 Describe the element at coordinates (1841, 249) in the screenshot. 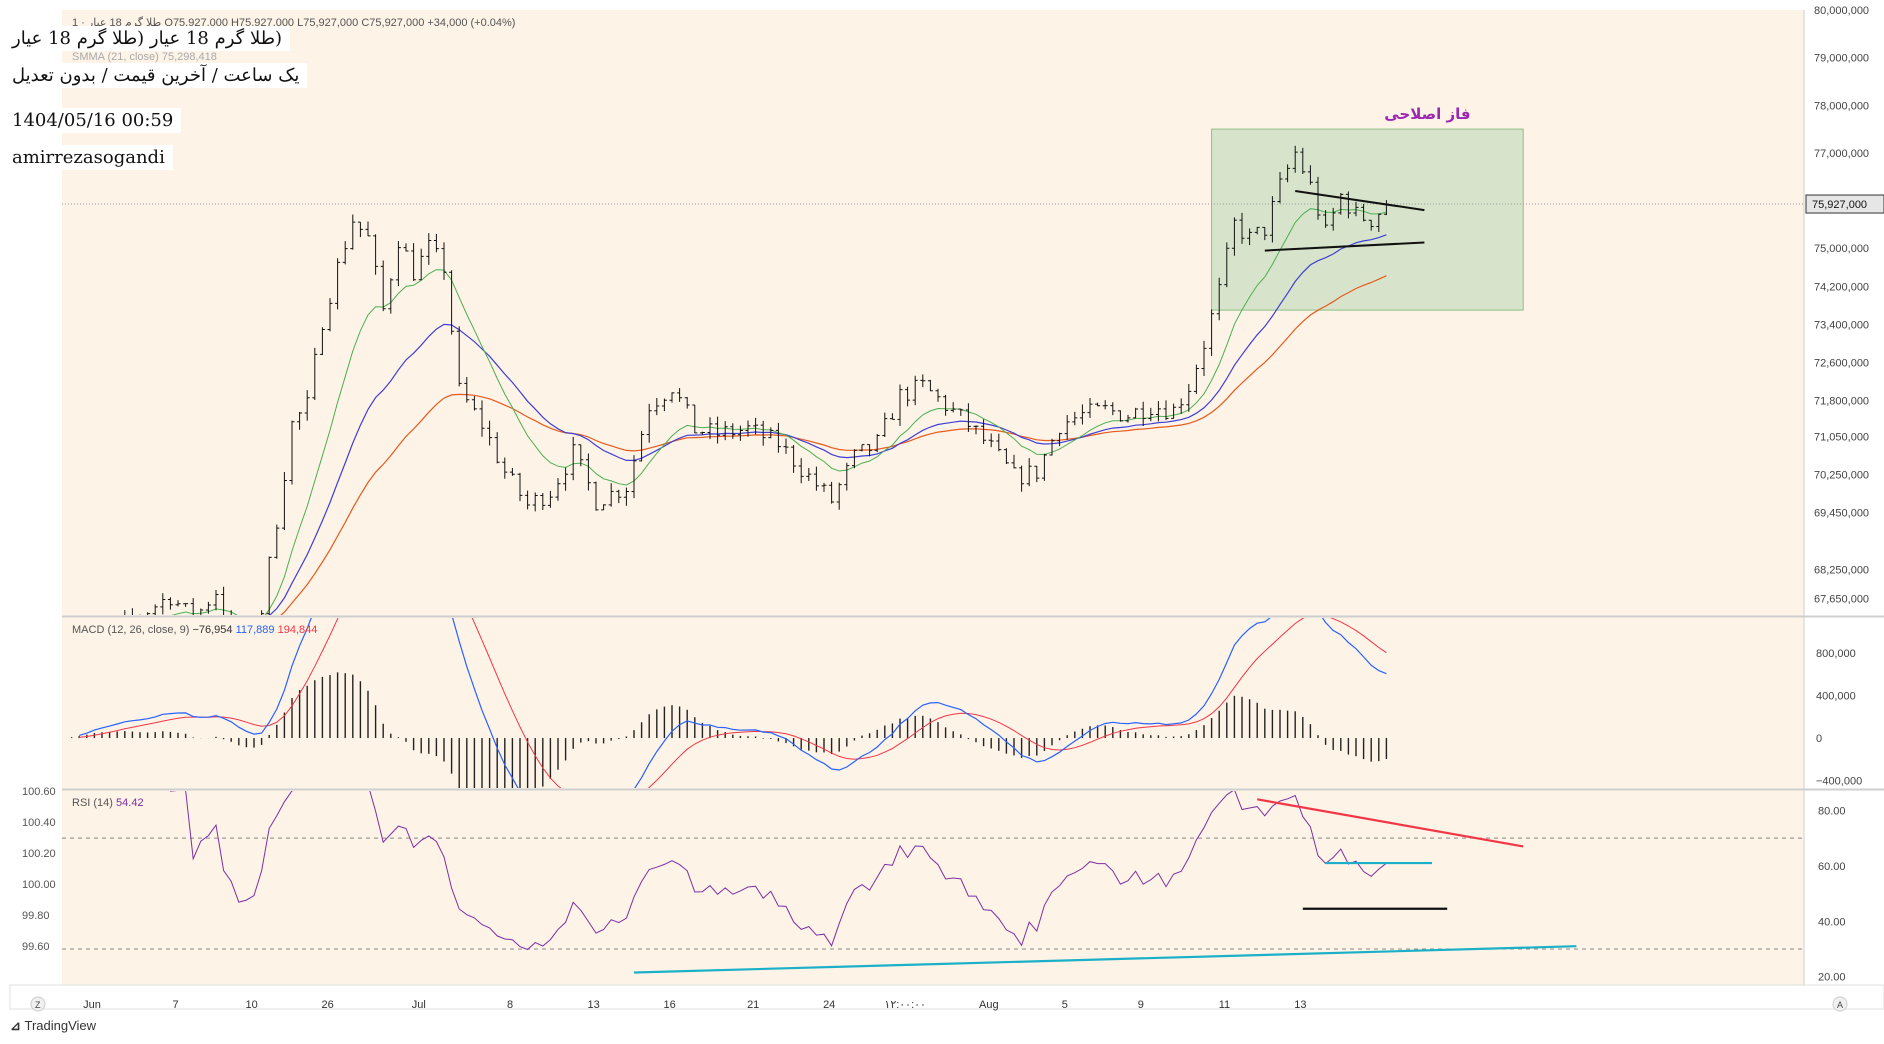

I see `price-tick-label: 75,000,000` at that location.